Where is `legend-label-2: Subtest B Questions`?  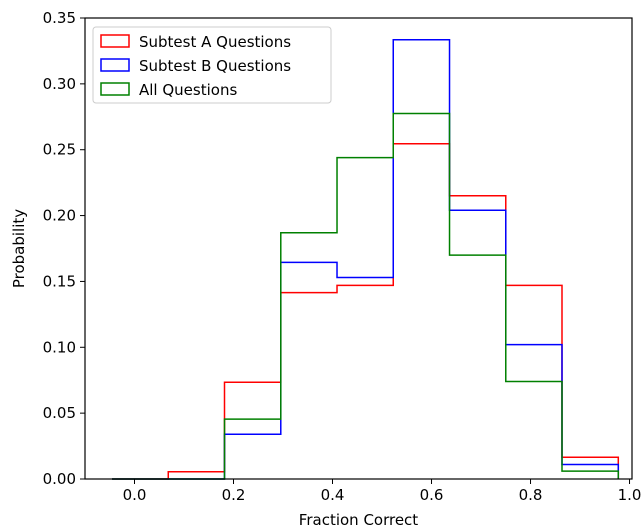
legend-label-2: Subtest B Questions is located at coordinates (215, 66).